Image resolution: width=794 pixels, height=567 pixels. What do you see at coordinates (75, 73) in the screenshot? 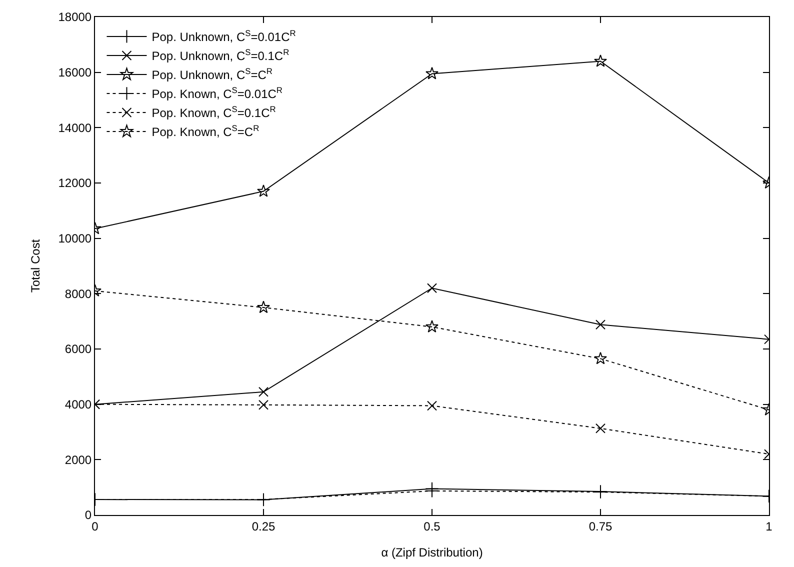
I see `y-tick-label: 16000` at bounding box center [75, 73].